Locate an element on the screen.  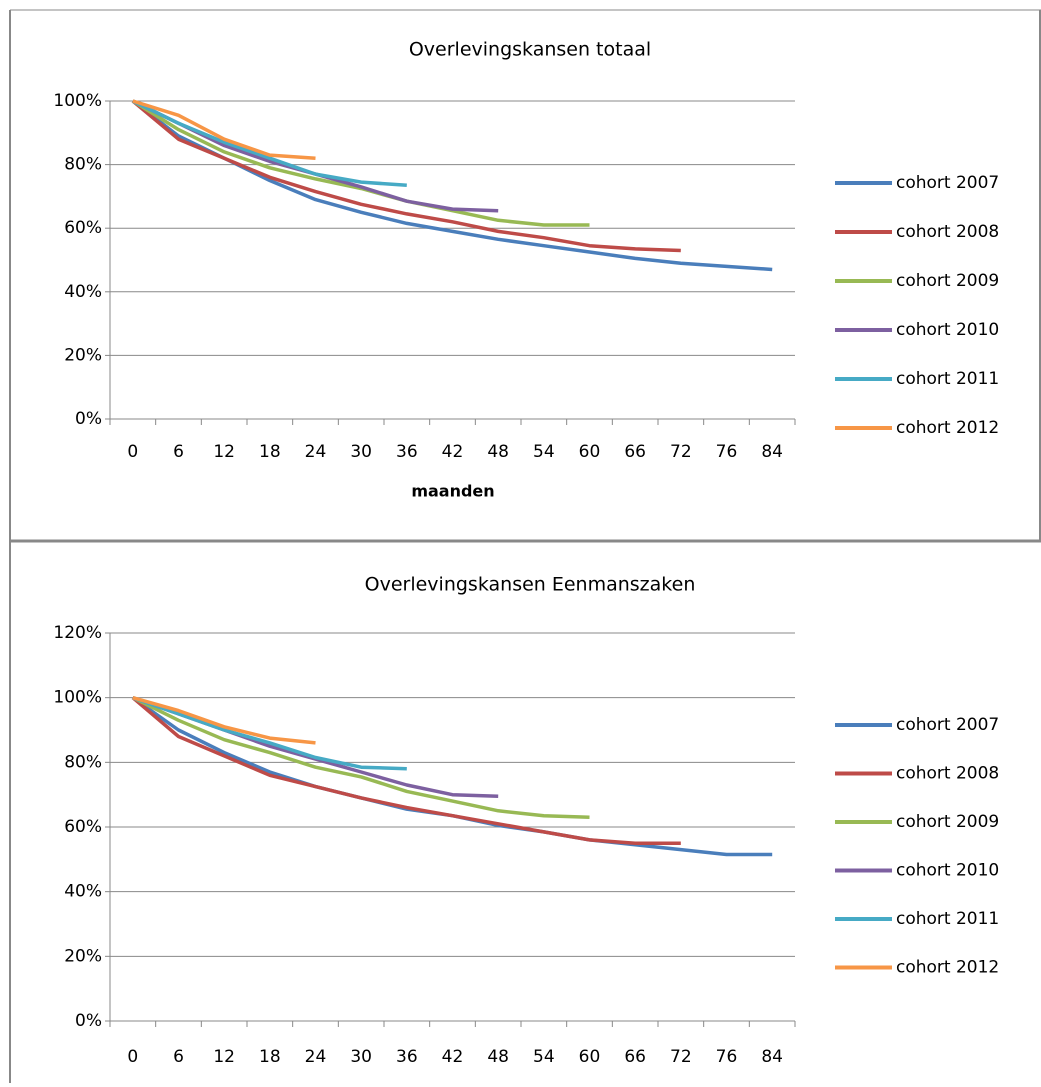
x-axis-label: maanden is located at coordinates (452, 491).